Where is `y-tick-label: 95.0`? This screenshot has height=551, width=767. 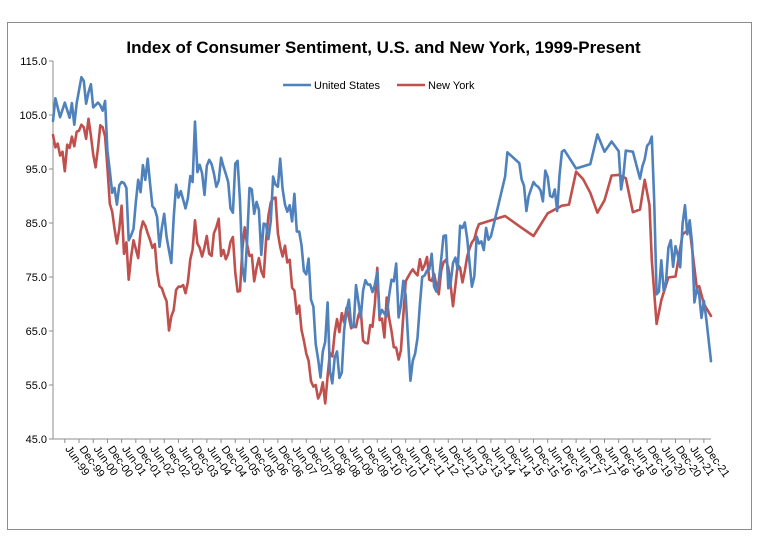
y-tick-label: 95.0 is located at coordinates (36, 170).